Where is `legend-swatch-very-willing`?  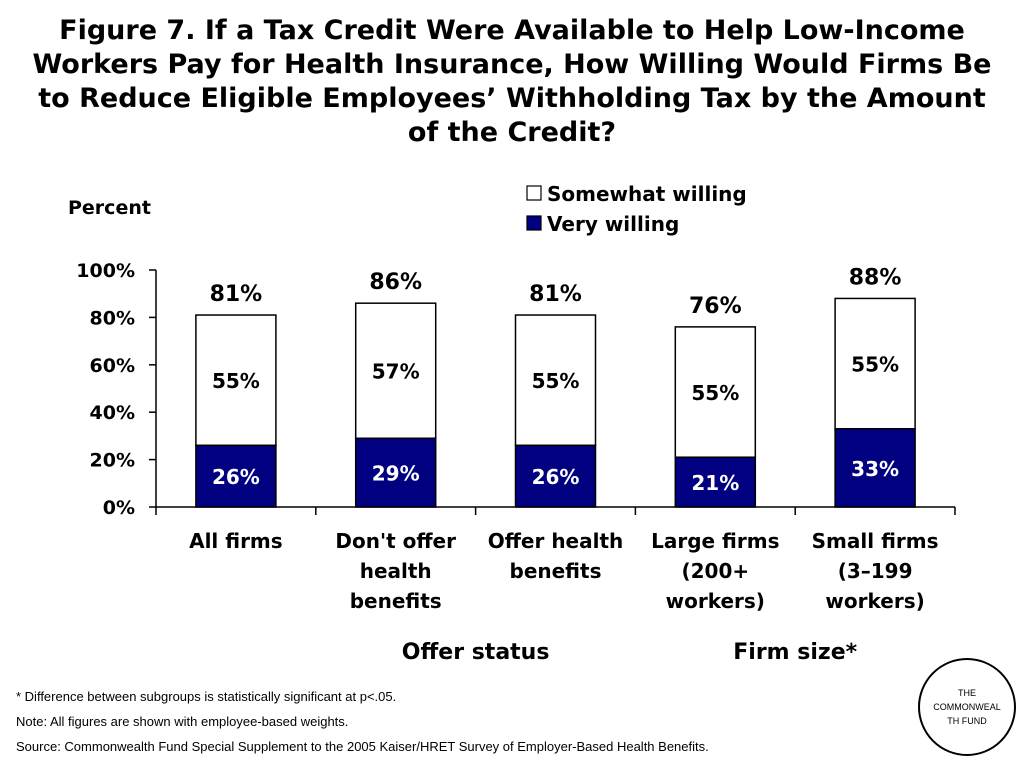
legend-swatch-very-willing is located at coordinates (534, 223).